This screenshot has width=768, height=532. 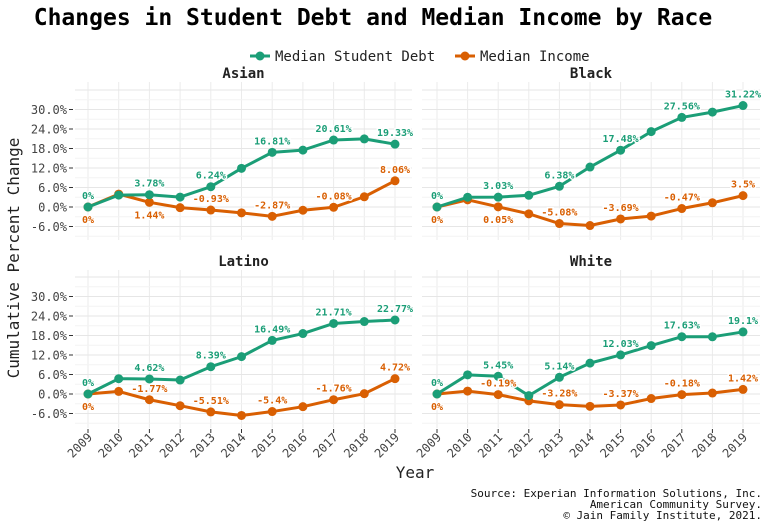 What do you see at coordinates (149, 215) in the screenshot?
I see `data-label-income: 1.44%` at bounding box center [149, 215].